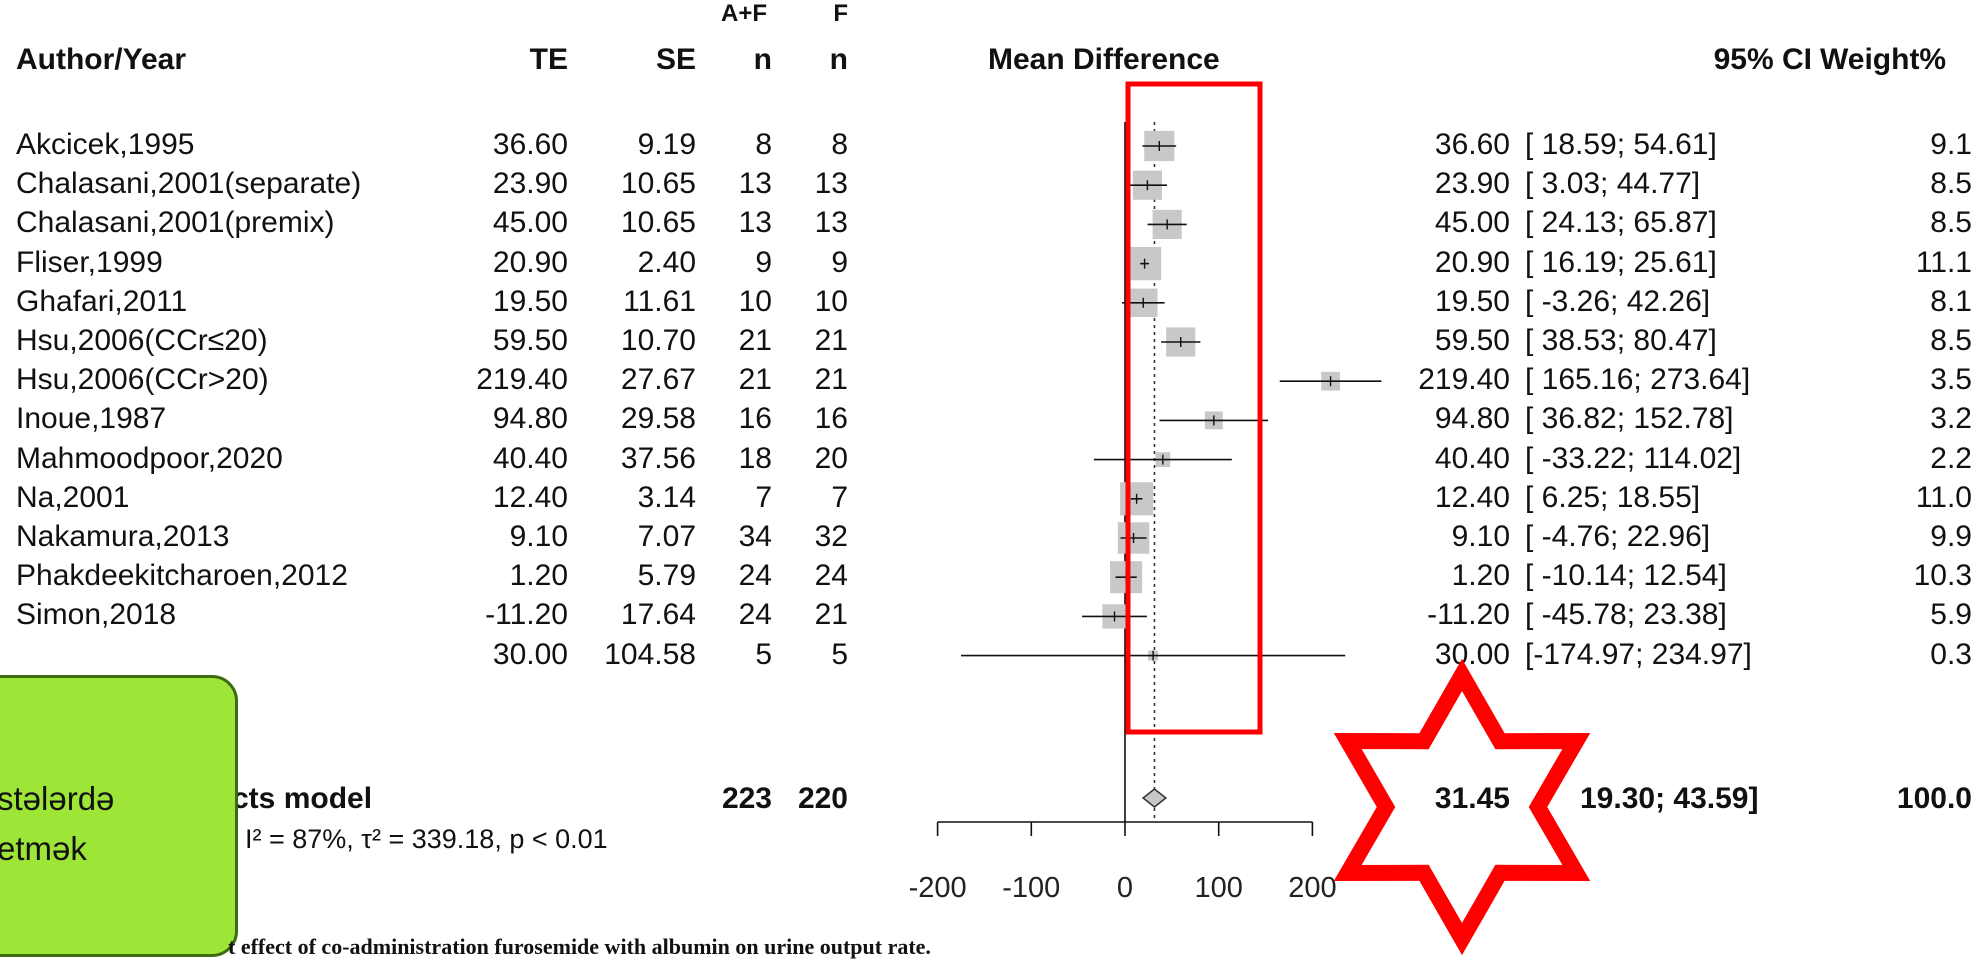 This screenshot has width=1980, height=960. I want to click on study-ci: [ -45.78; 23.38], so click(1626, 615).